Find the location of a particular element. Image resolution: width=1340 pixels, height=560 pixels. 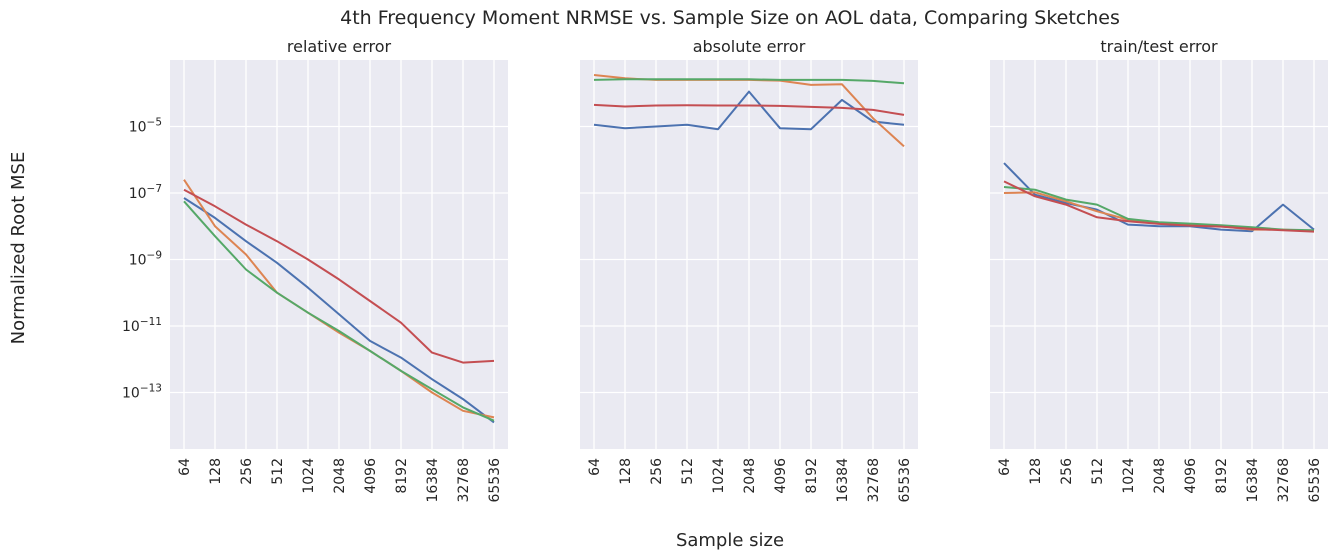

series-line-orange is located at coordinates (339, 299).